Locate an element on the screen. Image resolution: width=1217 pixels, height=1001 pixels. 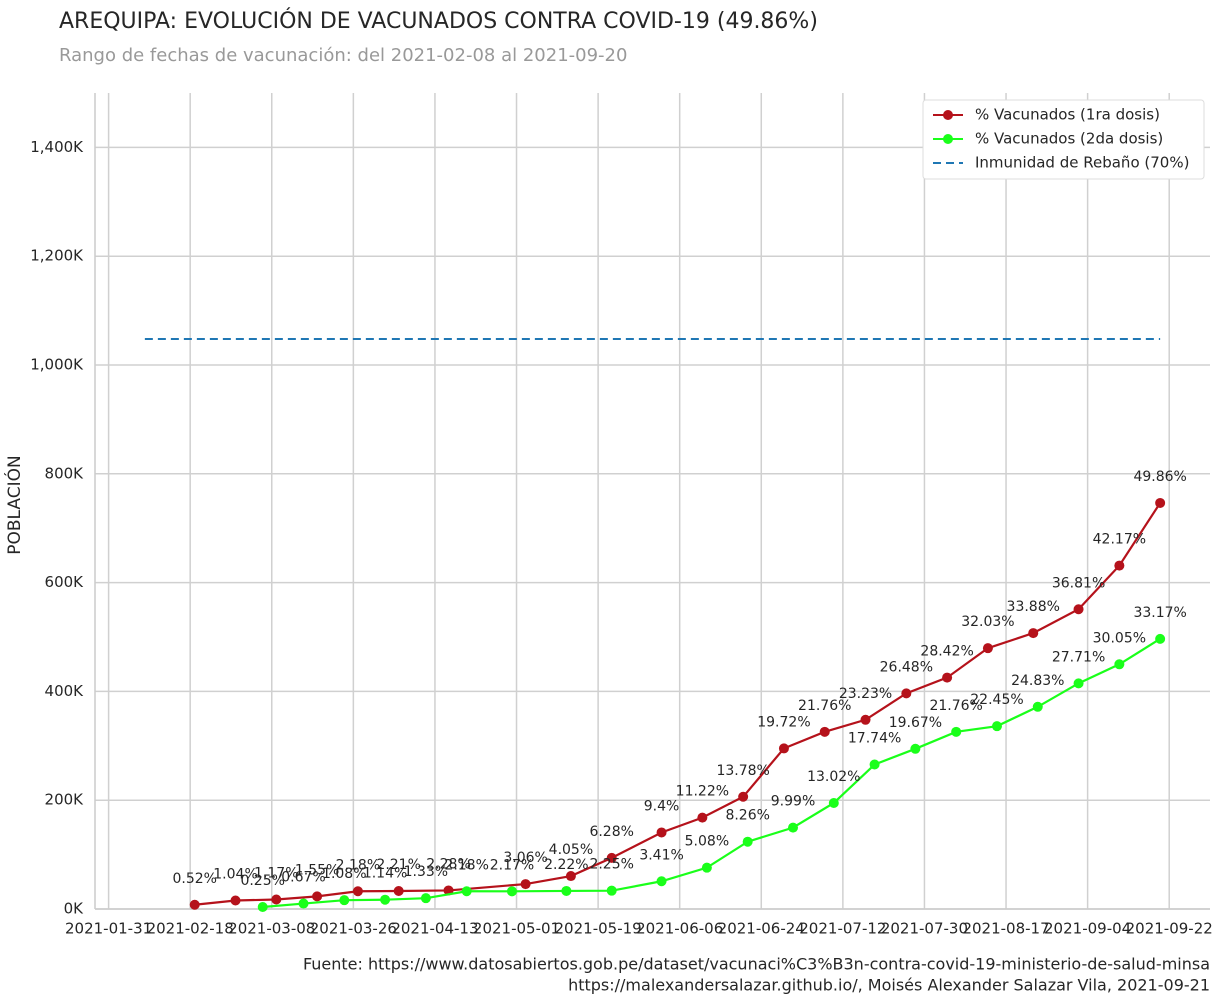
point-label: 1.55% is located at coordinates (317, 870).